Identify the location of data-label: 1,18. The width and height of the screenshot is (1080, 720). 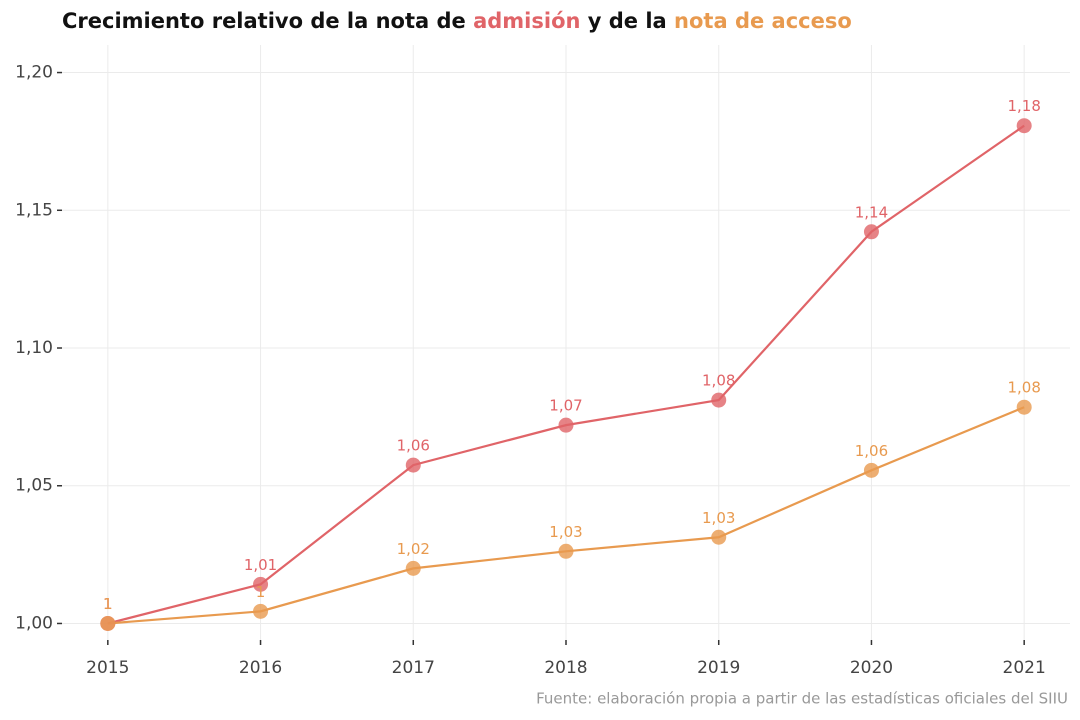
(1023, 106).